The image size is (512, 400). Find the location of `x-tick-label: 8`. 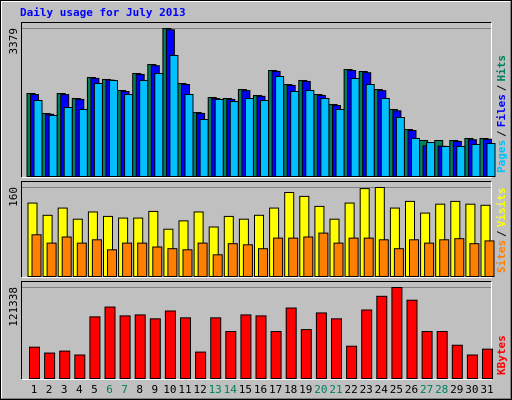

x-tick-label: 8 is located at coordinates (139, 389).